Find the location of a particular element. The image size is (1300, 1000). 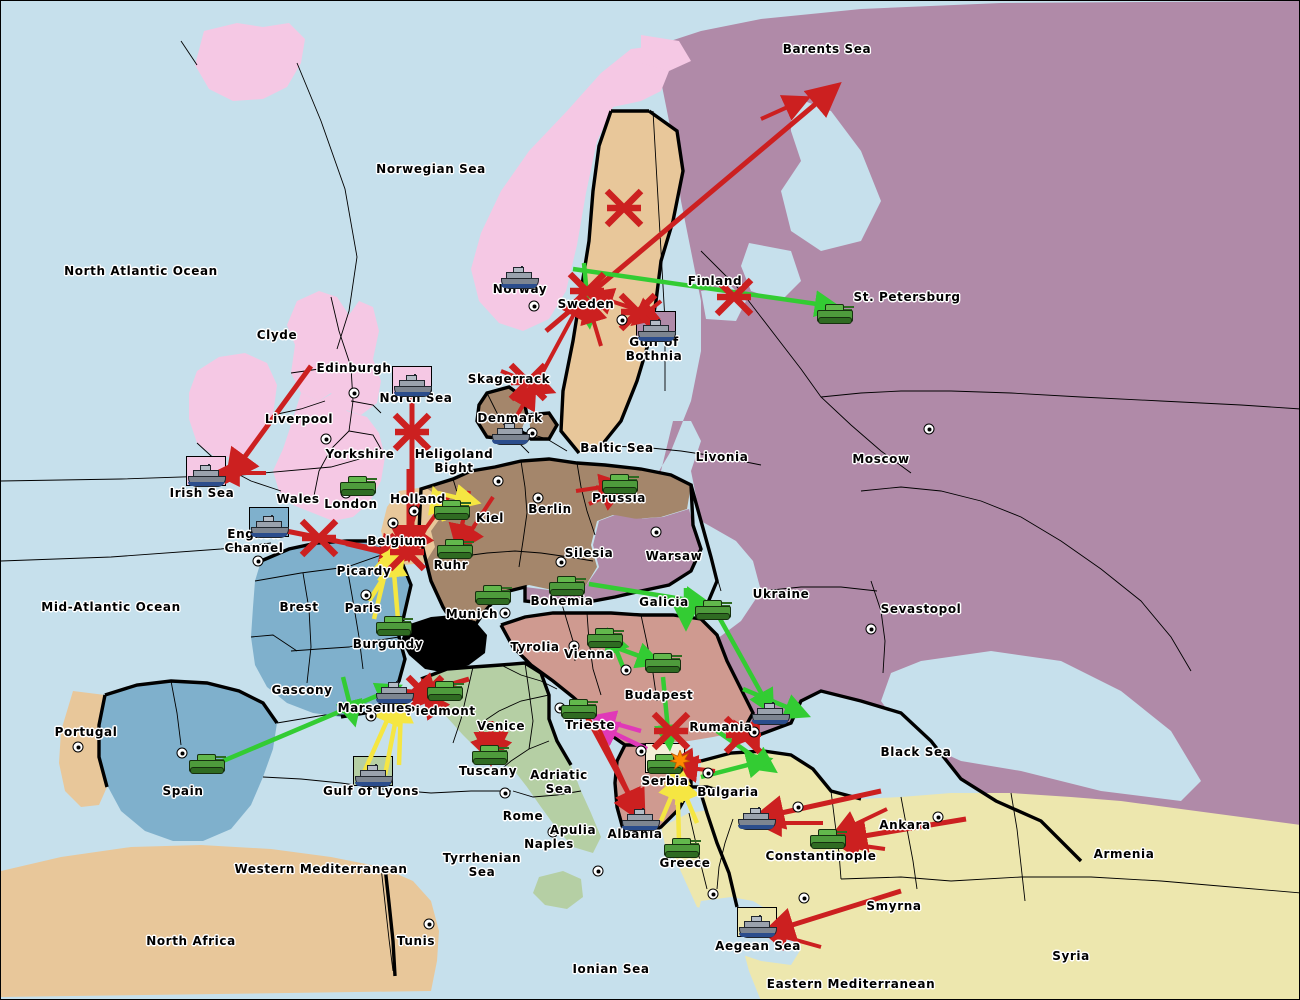

dislodge-burst-icon is located at coordinates (680, 759).